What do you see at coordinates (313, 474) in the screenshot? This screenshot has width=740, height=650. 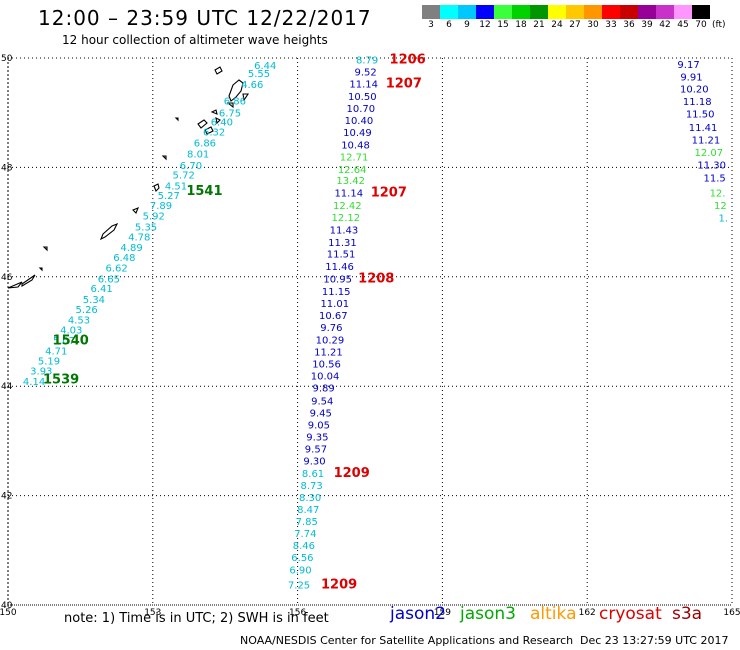 I see `wave-height-value: 8.61` at bounding box center [313, 474].